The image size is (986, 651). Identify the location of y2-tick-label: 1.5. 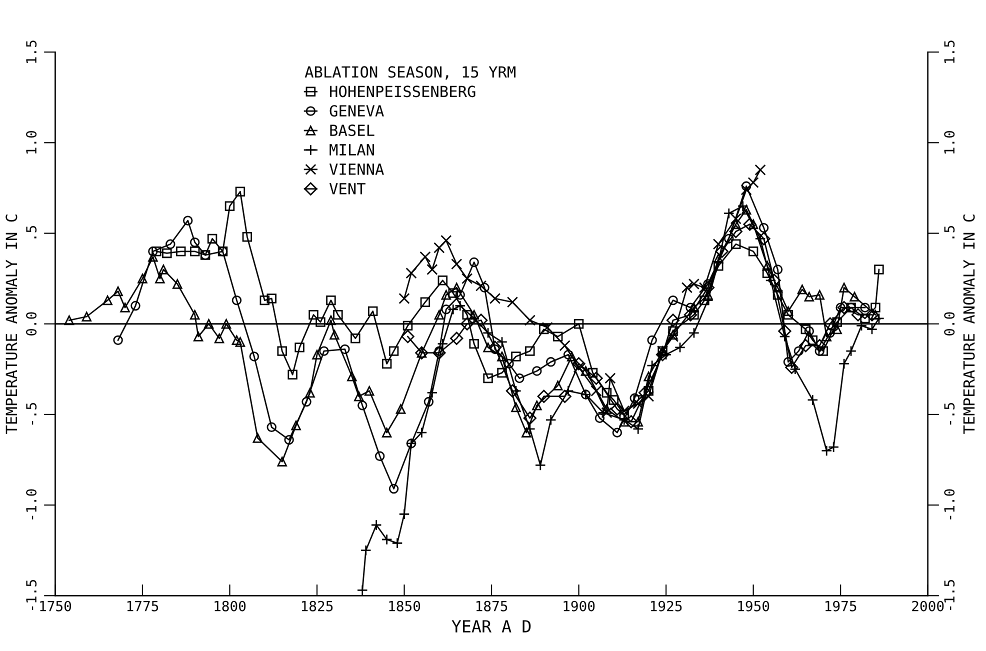
(949, 51).